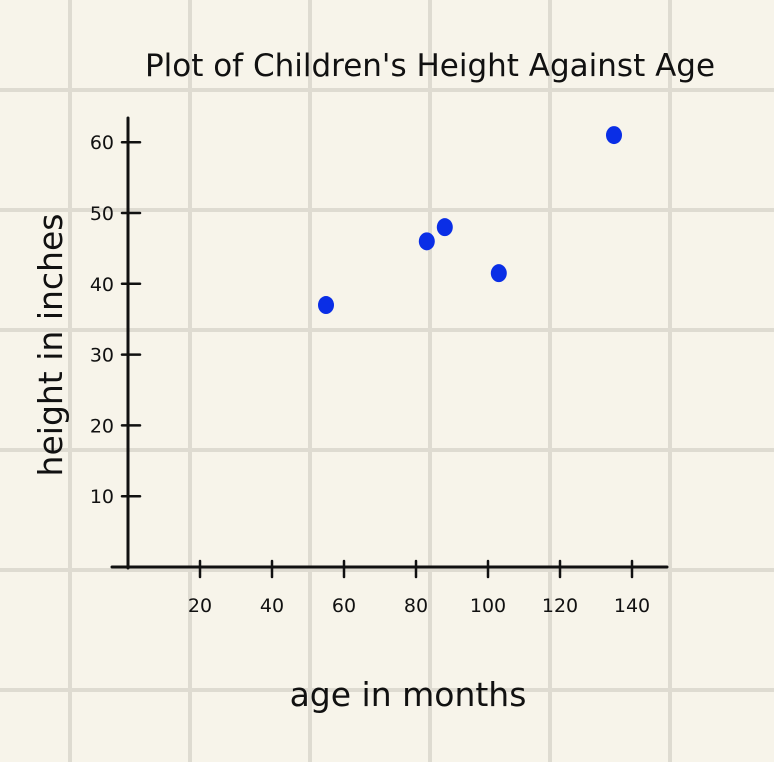 The height and width of the screenshot is (762, 774). Describe the element at coordinates (116, 320) in the screenshot. I see `y-axis-ticks: 10 20 30 40 50 60` at that location.